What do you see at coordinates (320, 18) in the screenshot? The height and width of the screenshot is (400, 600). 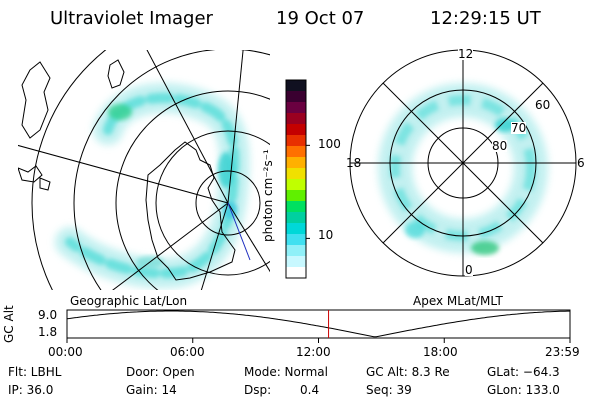 I see `date-label: 19 Oct 07` at bounding box center [320, 18].